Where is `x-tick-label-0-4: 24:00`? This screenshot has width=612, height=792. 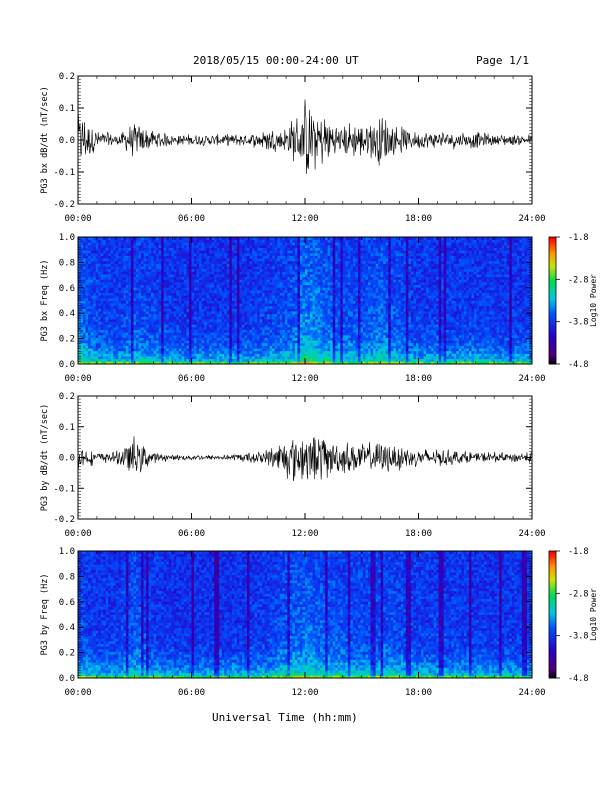 x-tick-label-0-4: 24:00 is located at coordinates (531, 219).